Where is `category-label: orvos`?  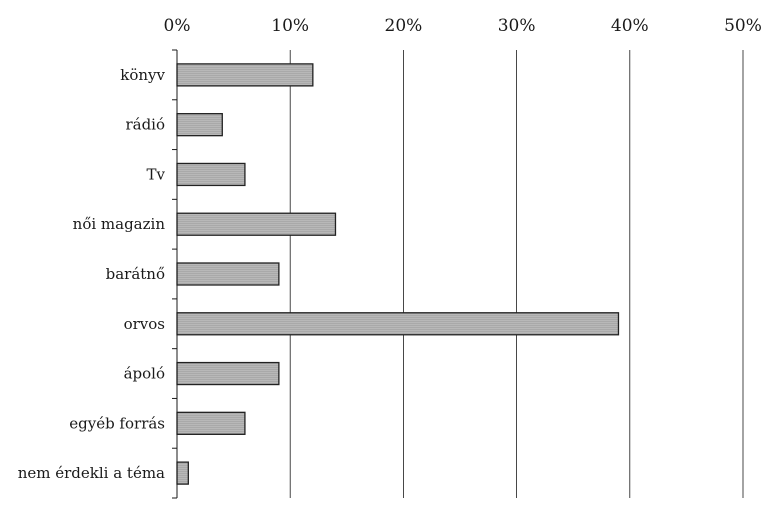 category-label: orvos is located at coordinates (144, 324).